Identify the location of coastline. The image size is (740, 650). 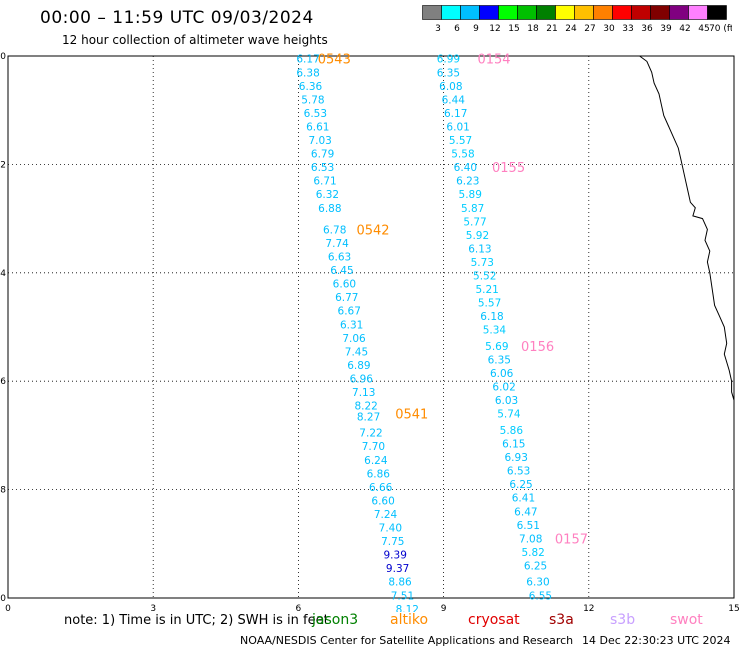
(687, 228).